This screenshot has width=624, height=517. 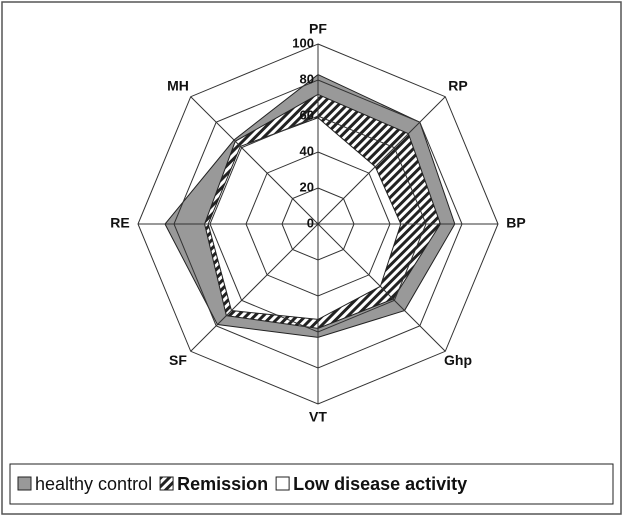 I want to click on category-label: SF, so click(x=178, y=360).